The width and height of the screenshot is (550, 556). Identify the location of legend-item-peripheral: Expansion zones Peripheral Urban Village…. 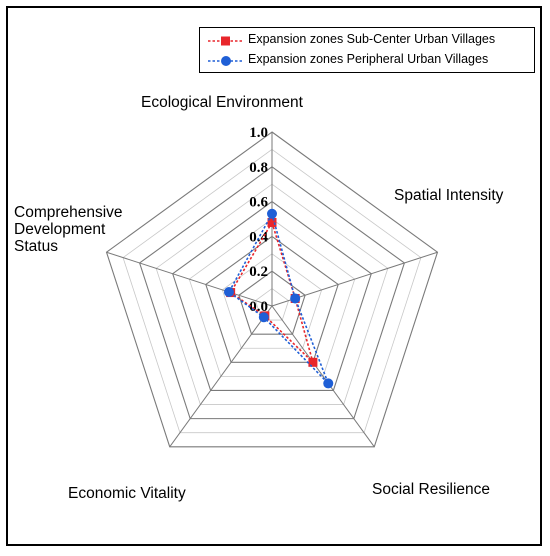
(367, 61).